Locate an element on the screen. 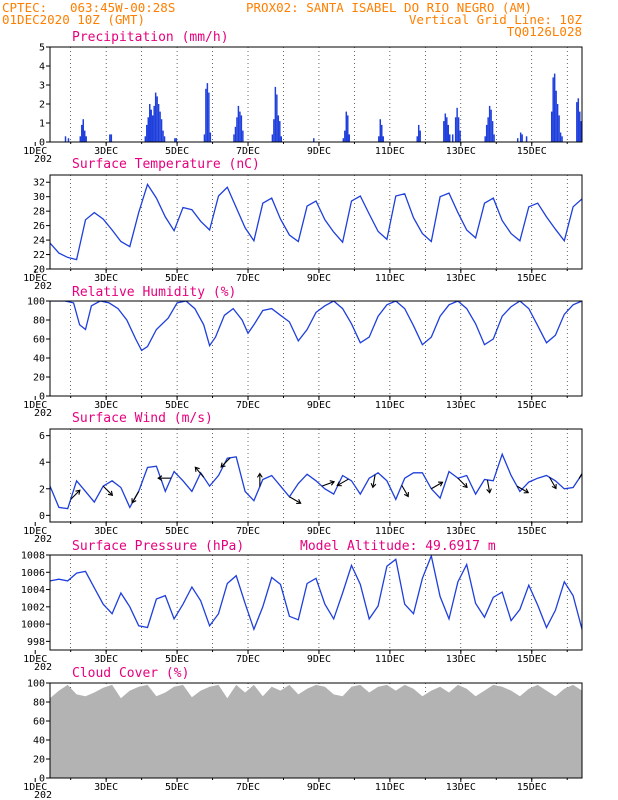 Image resolution: width=618 pixels, height=800 pixels. temperature-line is located at coordinates (316, 221).